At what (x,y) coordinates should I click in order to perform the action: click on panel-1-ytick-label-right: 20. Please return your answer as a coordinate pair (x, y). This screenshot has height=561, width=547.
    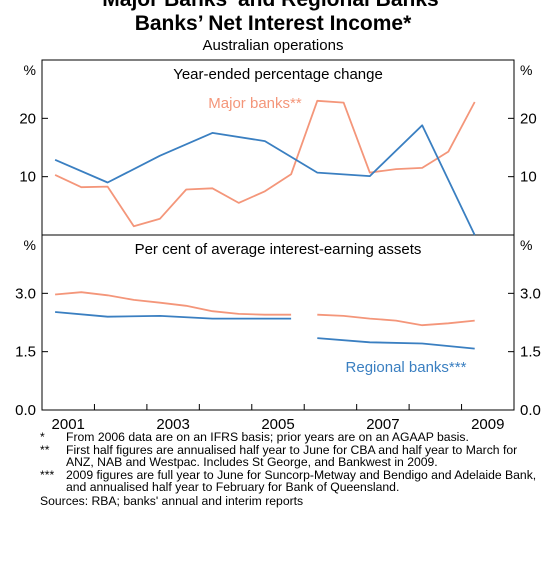
    Looking at the image, I should click on (528, 118).